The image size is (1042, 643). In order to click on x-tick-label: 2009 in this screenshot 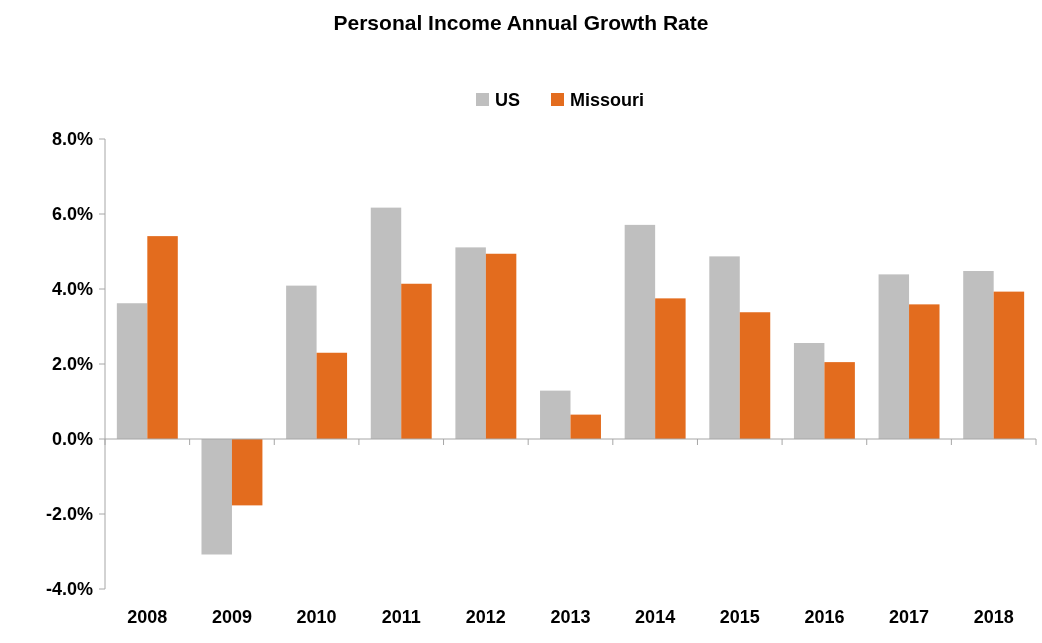, I will do `click(231, 617)`.